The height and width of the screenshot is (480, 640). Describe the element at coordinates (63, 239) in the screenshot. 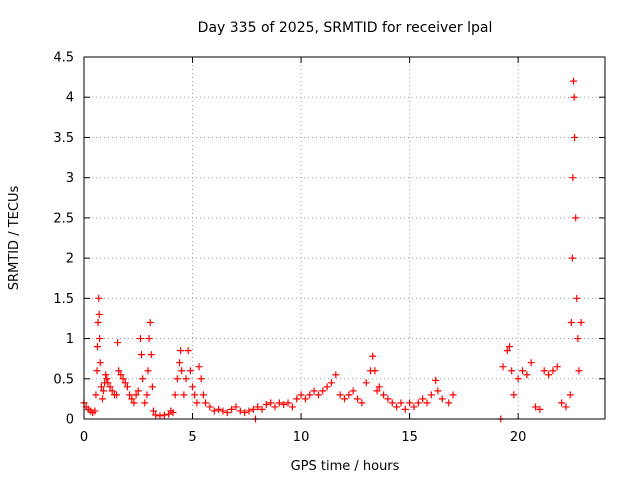

I see `y-tick-labels: 0 0.5 1 1.5 2 2.5 3 3.5 4 4.5` at that location.